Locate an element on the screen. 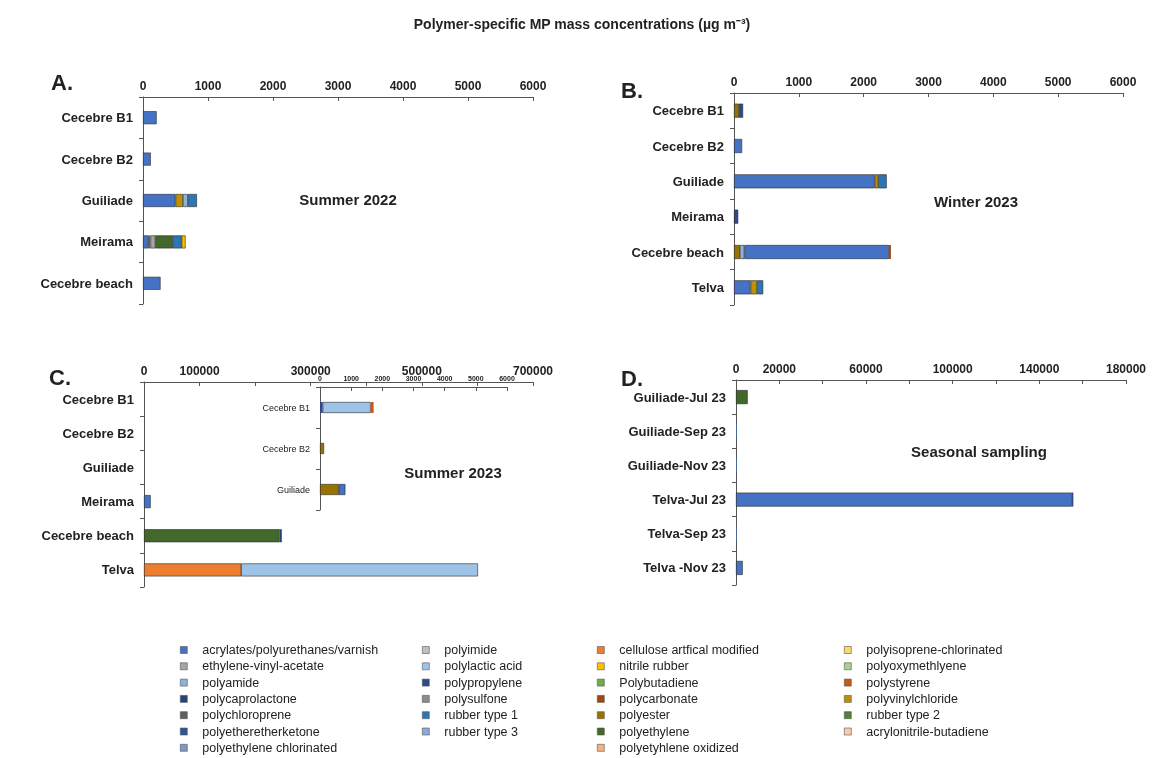 The width and height of the screenshot is (1164, 758). legend-label: ethylene-vinyl-acetate is located at coordinates (263, 666).